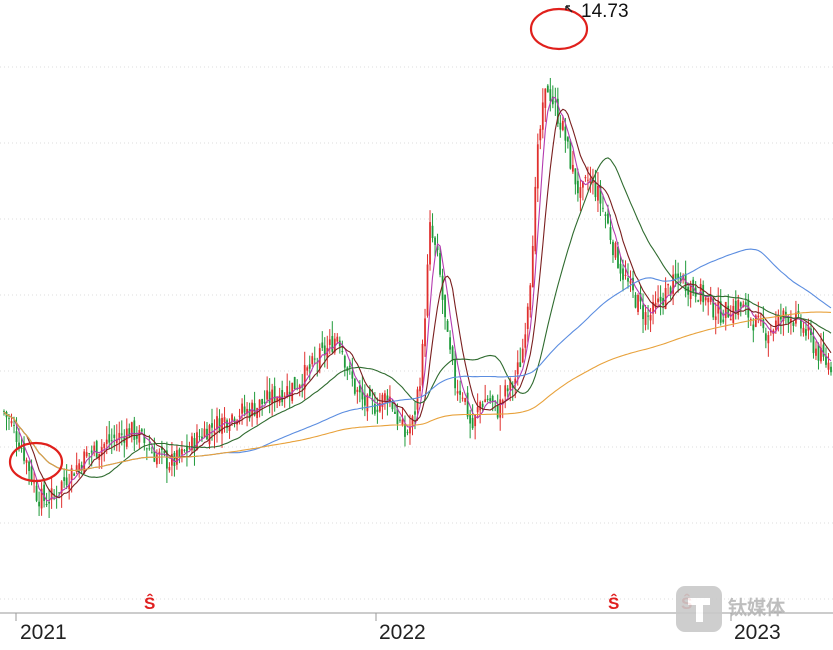  Describe the element at coordinates (559, 29) in the screenshot. I see `high-point-circle` at that location.